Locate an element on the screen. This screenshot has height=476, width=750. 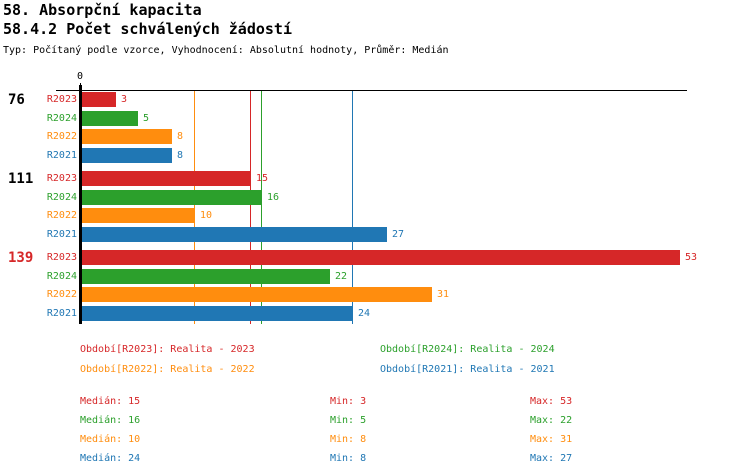
bar-value-r2021-111: 27 is located at coordinates (398, 234).